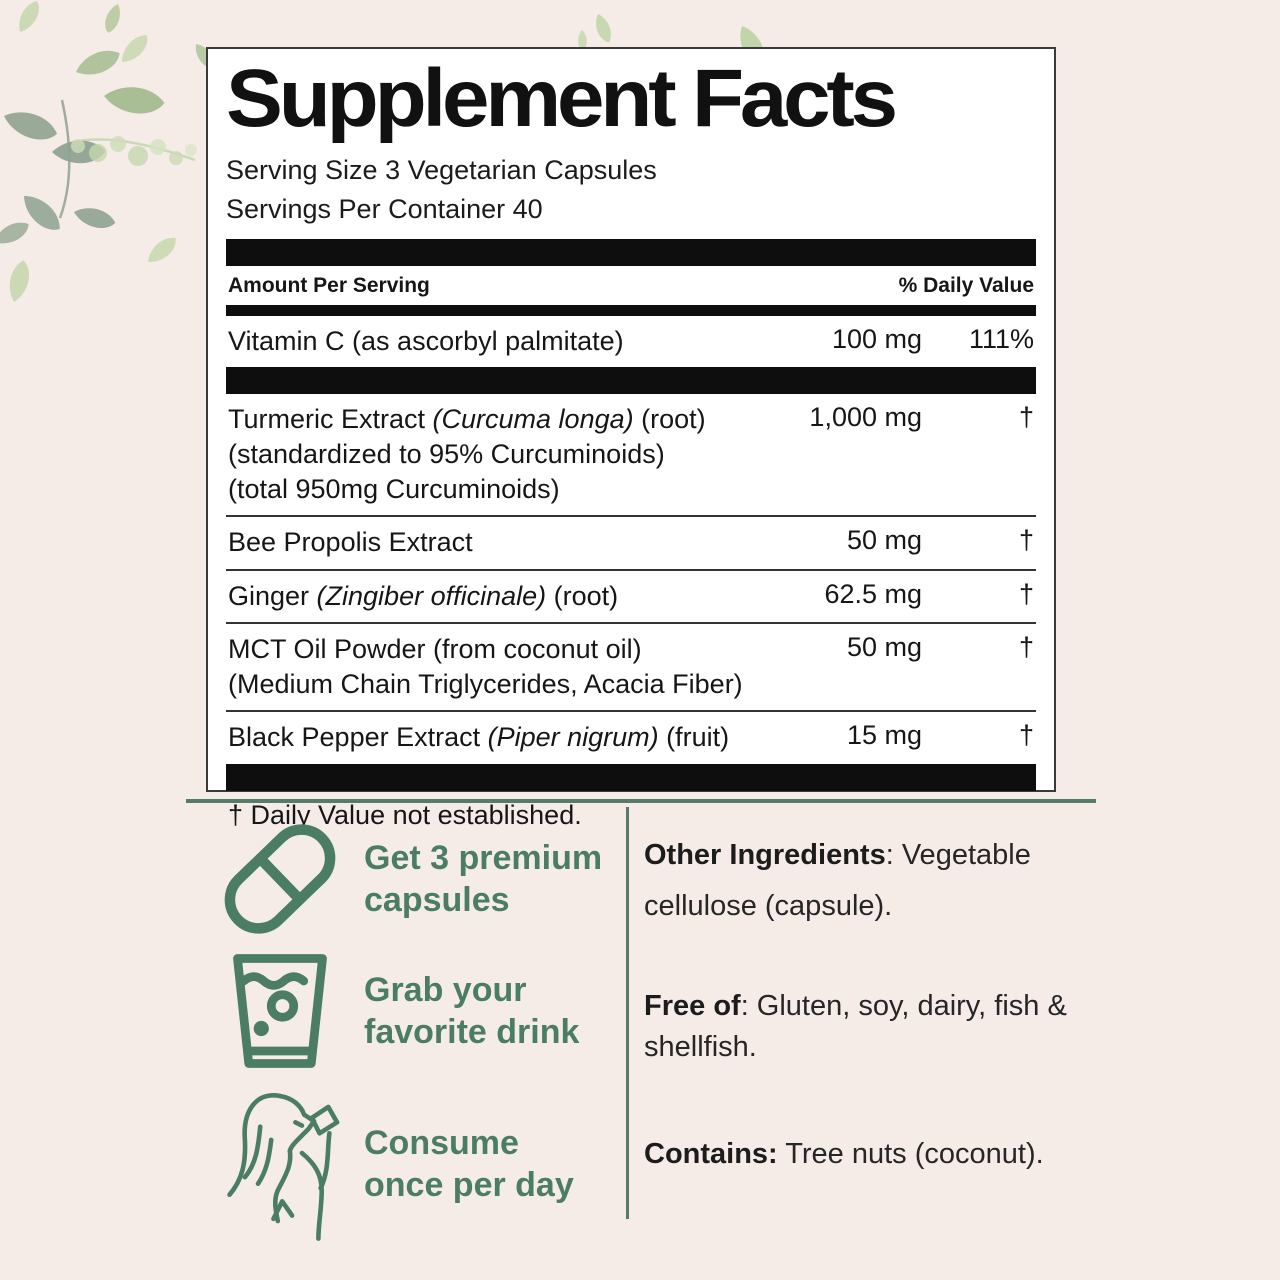 The height and width of the screenshot is (1280, 1280). Describe the element at coordinates (631, 285) in the screenshot. I see `table-header: Amount Per Serving % Daily Value` at that location.